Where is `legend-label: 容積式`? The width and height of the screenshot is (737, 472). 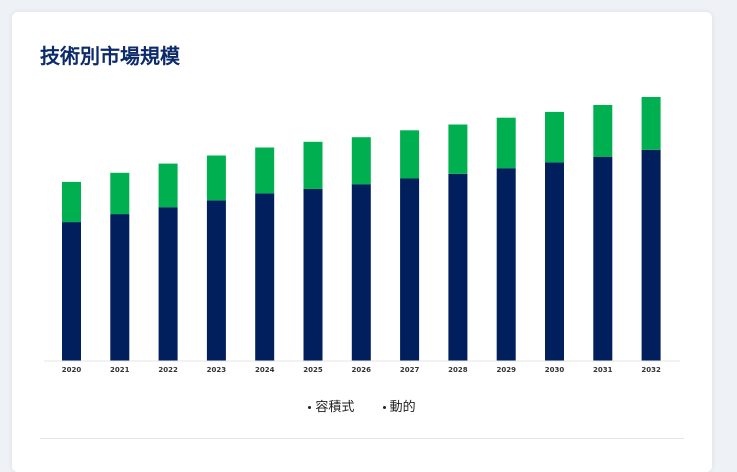 legend-label: 容積式 is located at coordinates (335, 407).